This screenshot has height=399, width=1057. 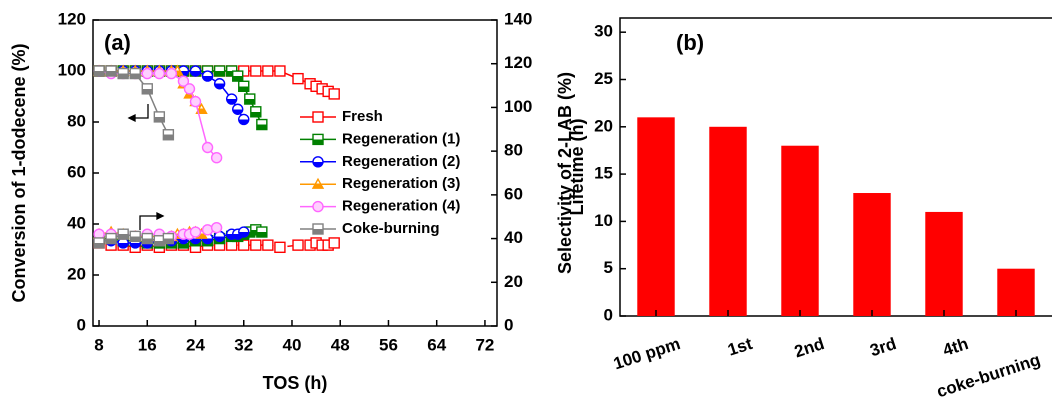 What do you see at coordinates (76, 222) in the screenshot?
I see `y-tick-label: 40` at bounding box center [76, 222].